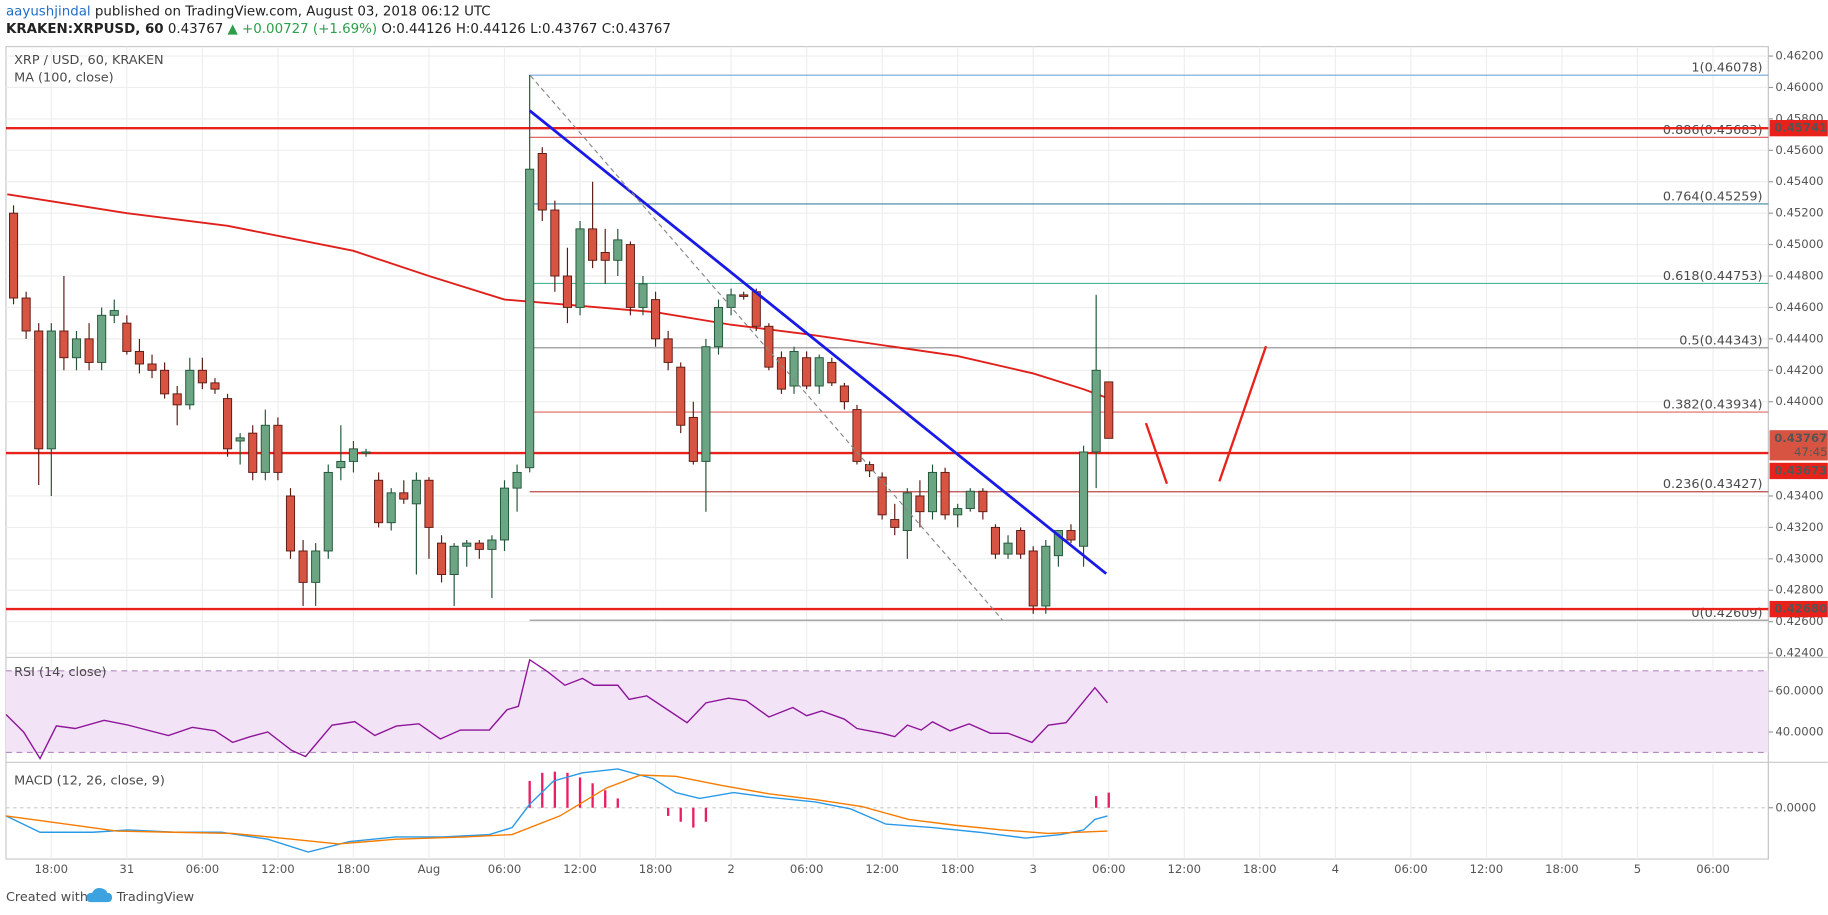 The width and height of the screenshot is (1828, 915). I want to click on y-tick-label: 0.44200, so click(1799, 370).